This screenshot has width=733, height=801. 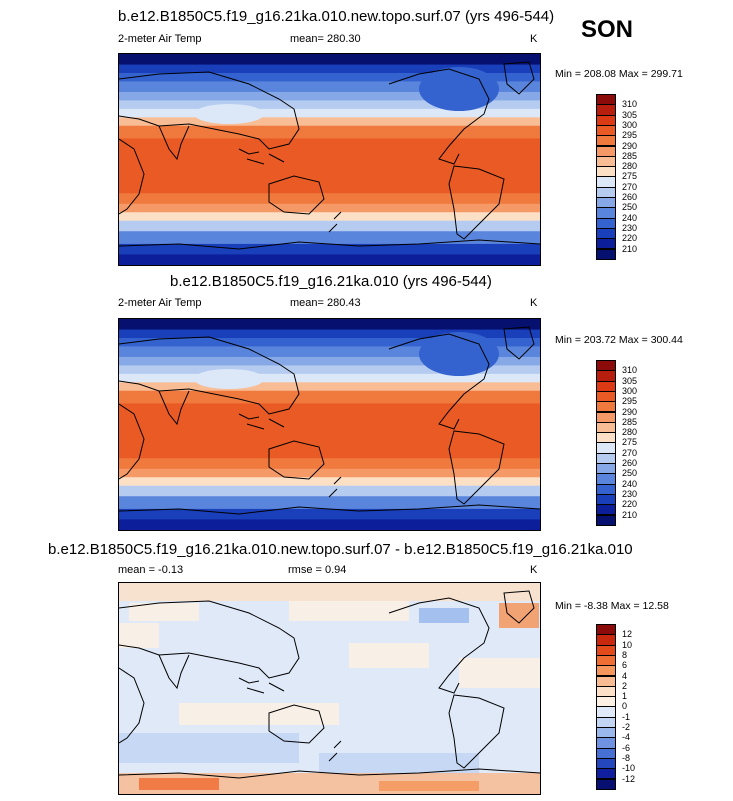 I want to click on colorbar-label: -1, so click(x=626, y=716).